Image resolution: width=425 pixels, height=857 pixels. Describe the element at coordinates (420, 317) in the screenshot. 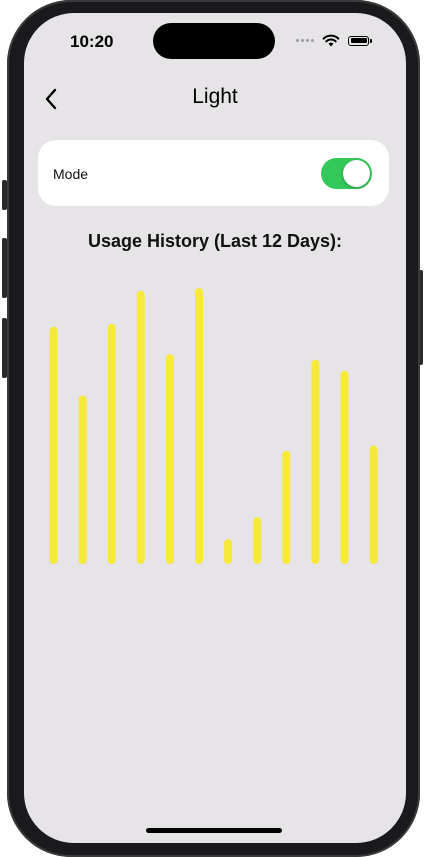

I see `power-button` at that location.